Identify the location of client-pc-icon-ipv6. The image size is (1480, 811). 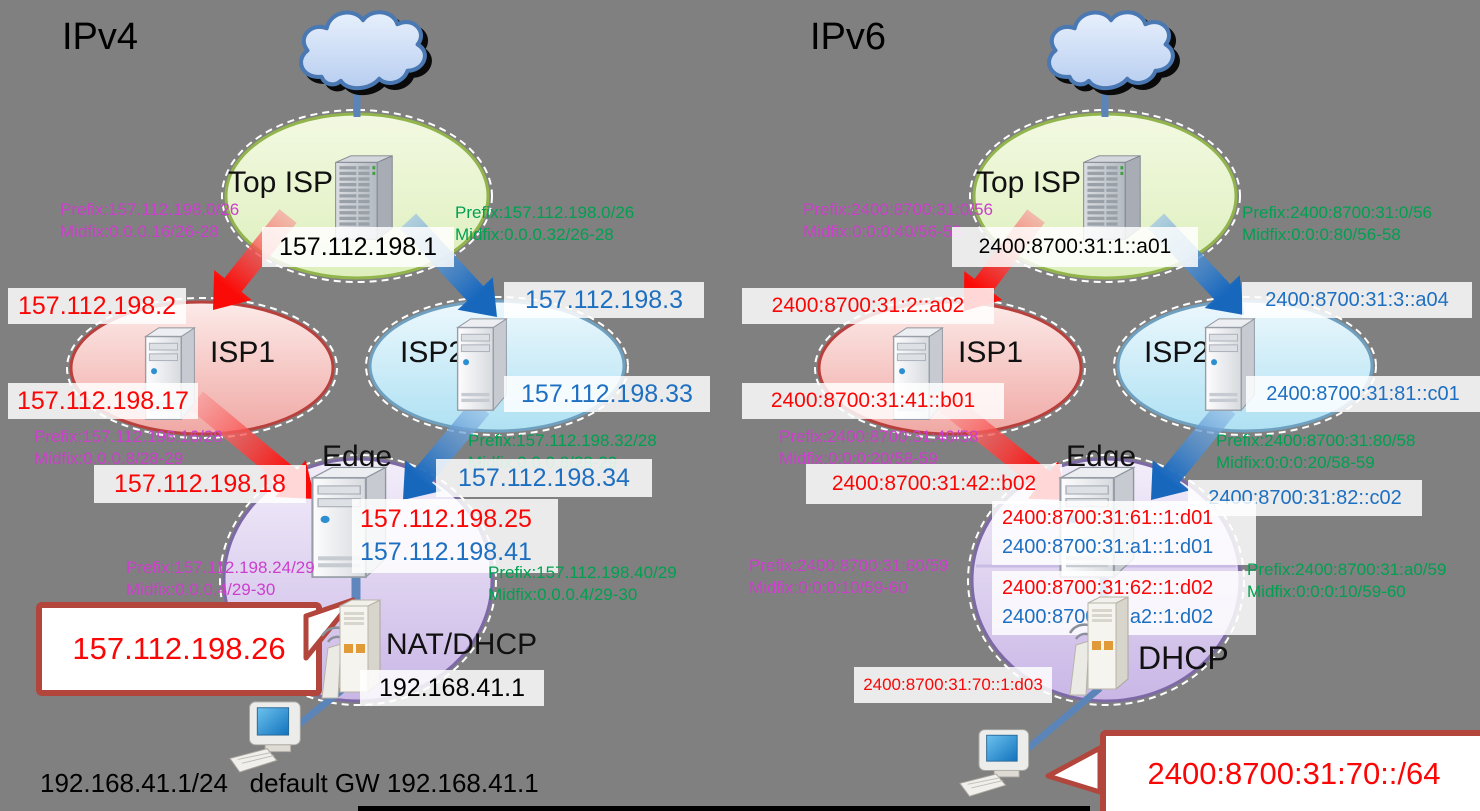
(1000, 763).